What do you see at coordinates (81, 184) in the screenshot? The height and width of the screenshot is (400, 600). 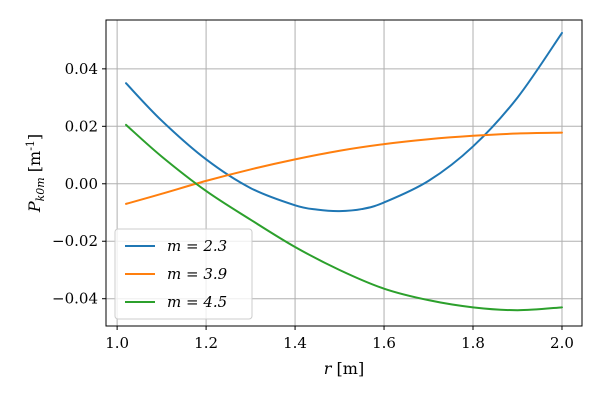 I see `y-tick-label: 0.00` at bounding box center [81, 184].